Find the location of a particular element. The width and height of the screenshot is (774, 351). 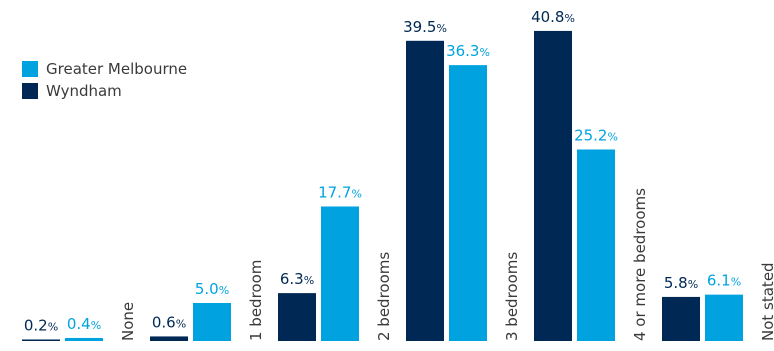

bar-wyndham-3-bedrooms is located at coordinates (425, 191).